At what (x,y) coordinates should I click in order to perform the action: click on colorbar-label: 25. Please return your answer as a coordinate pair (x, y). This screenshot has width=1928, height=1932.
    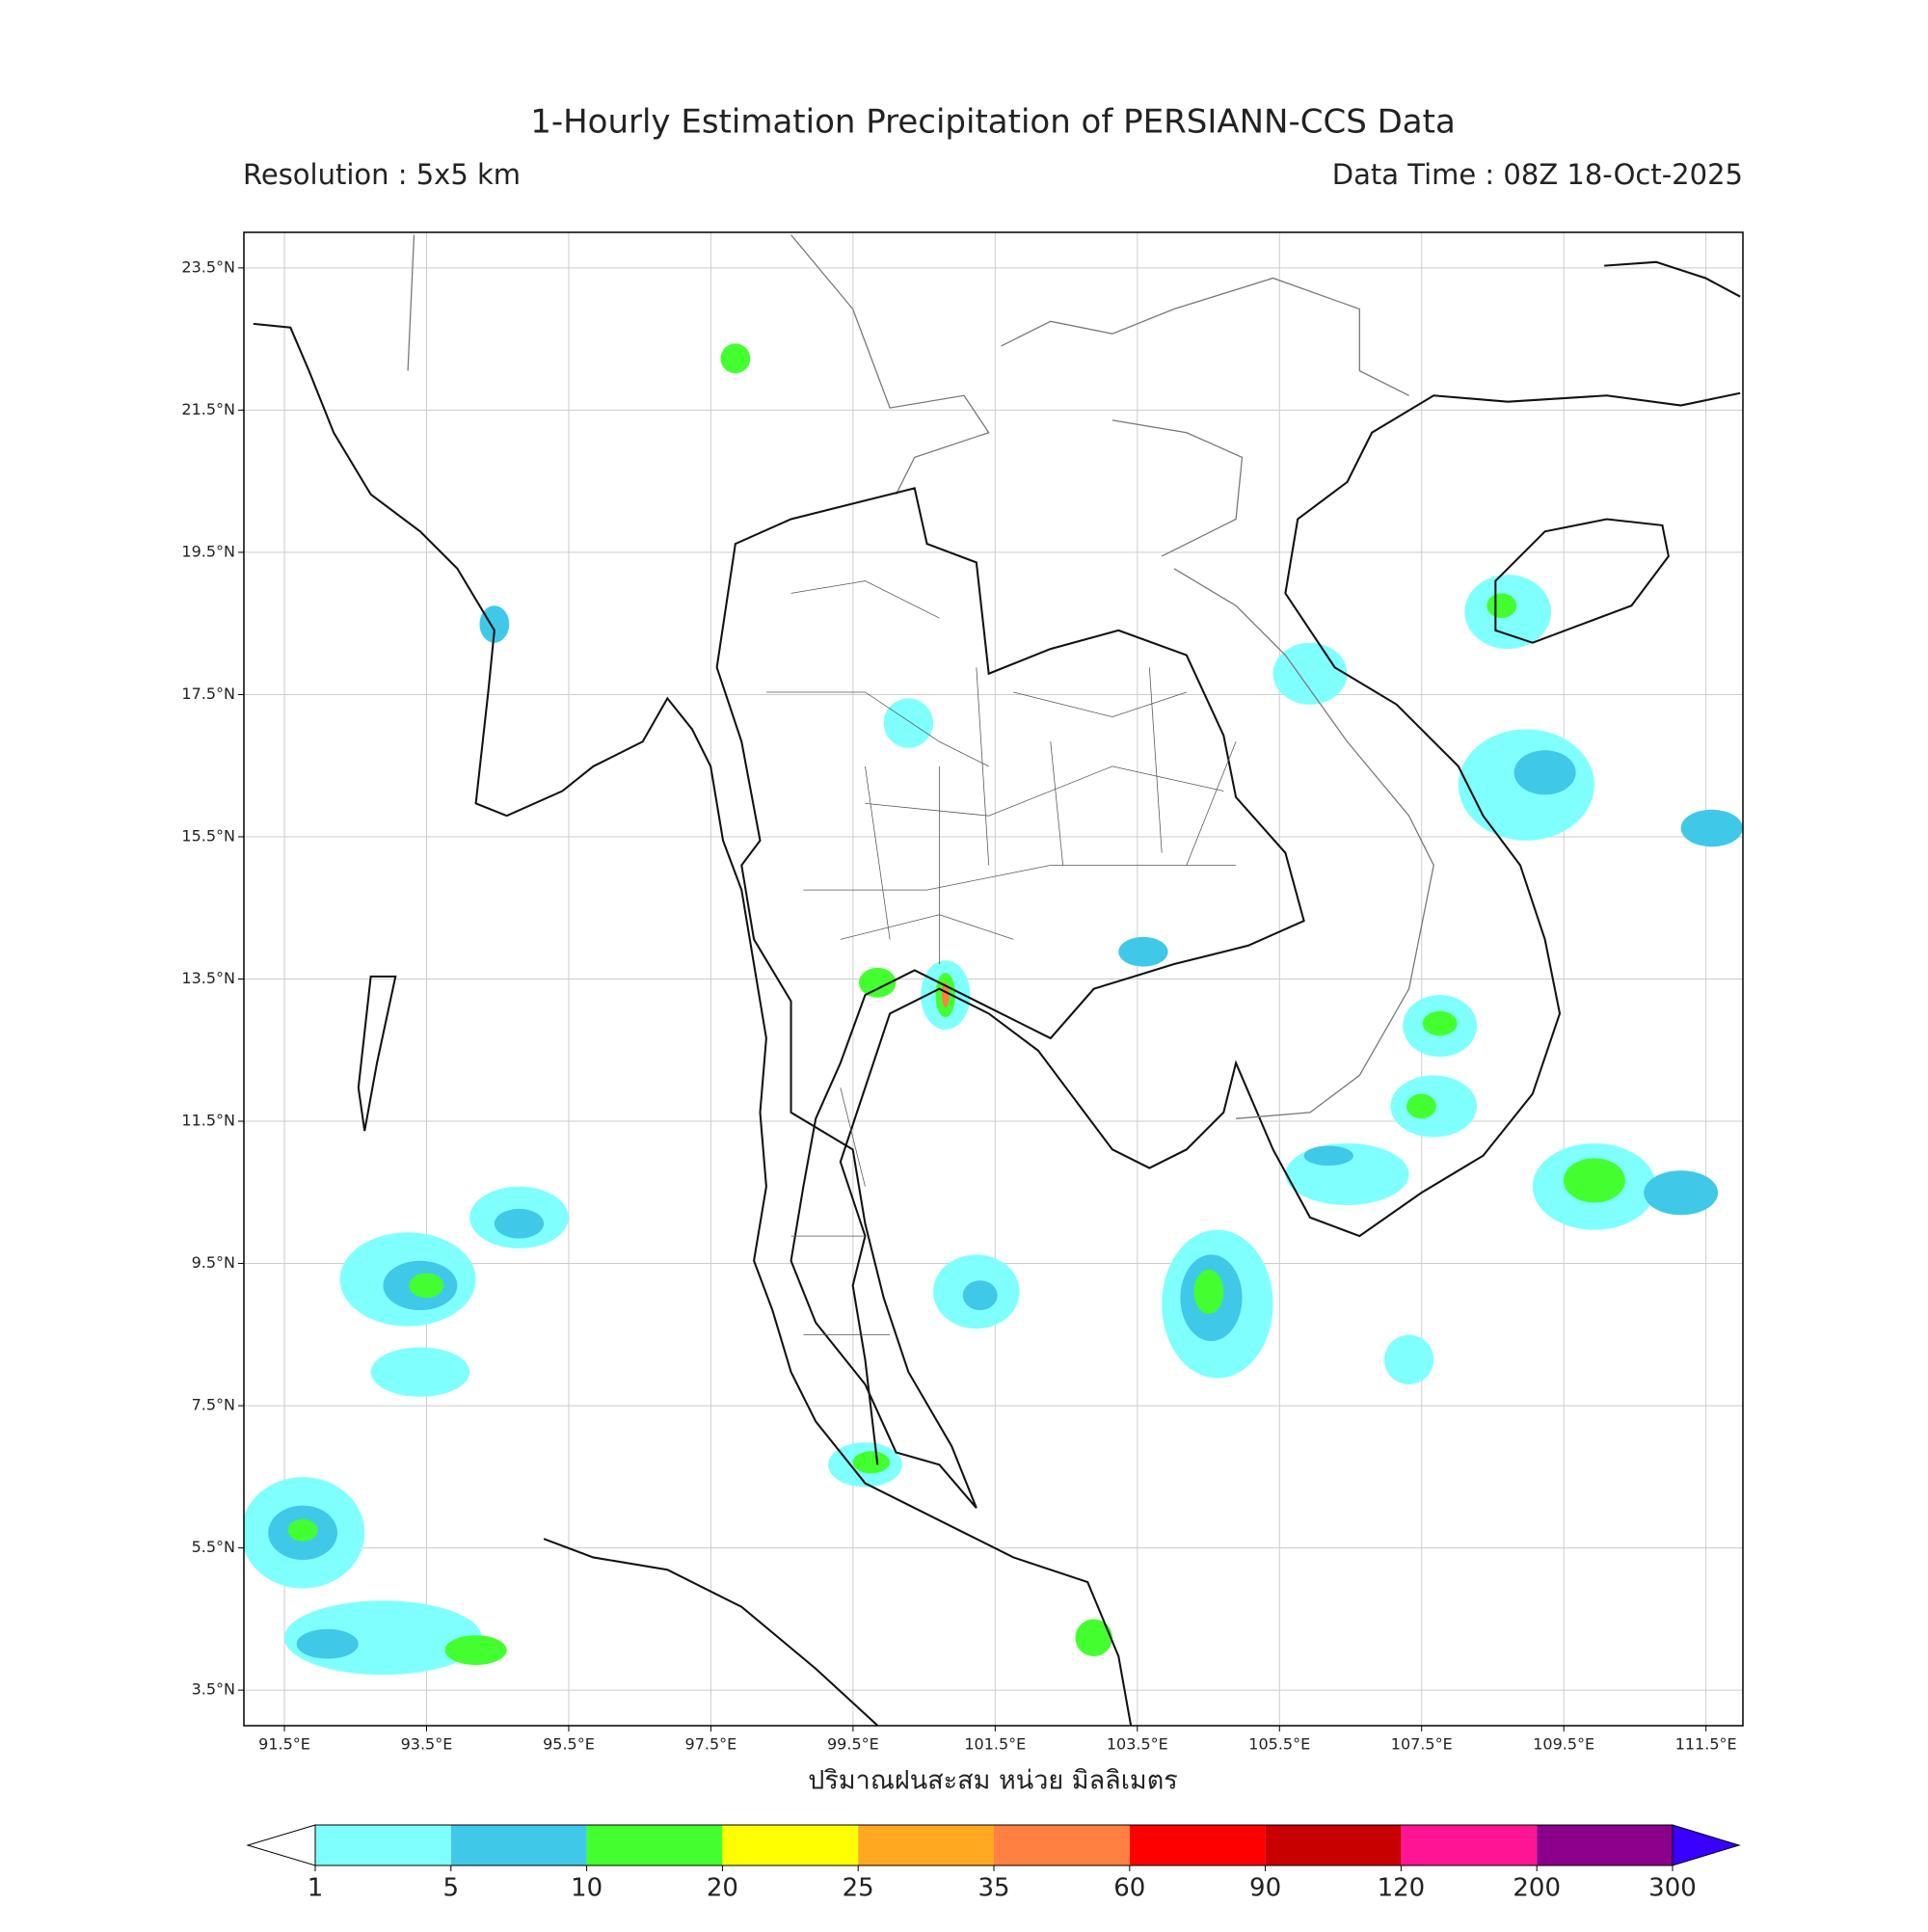
    Looking at the image, I should click on (858, 1889).